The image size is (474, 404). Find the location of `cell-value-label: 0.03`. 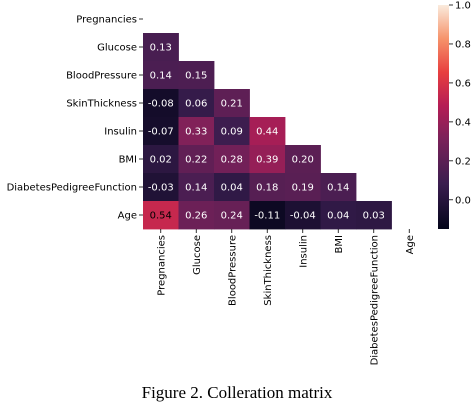

cell-value-label: 0.03 is located at coordinates (374, 216).